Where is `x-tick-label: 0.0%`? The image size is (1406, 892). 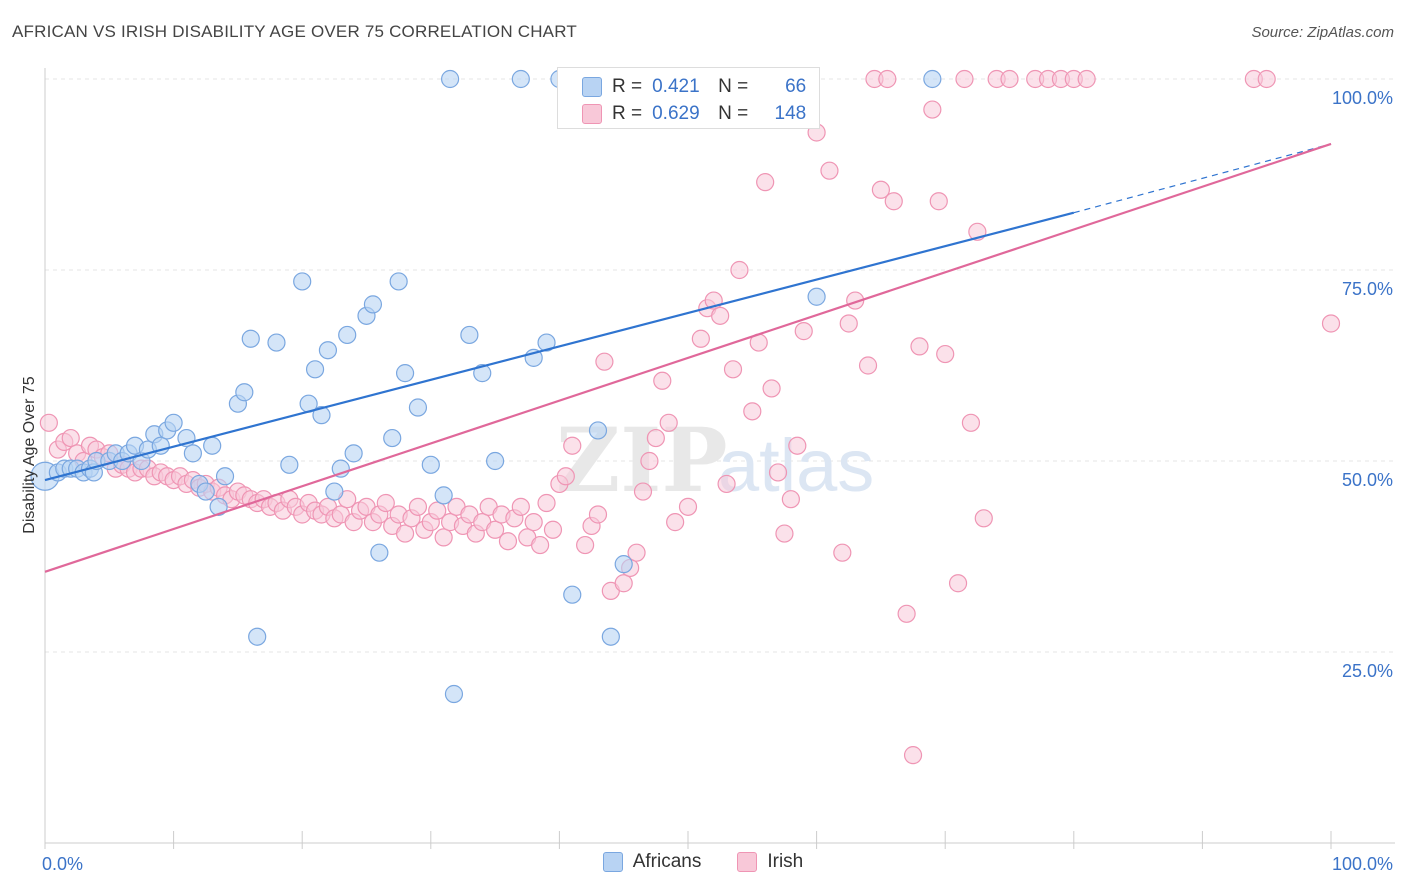
x-tick-label: 0.0% is located at coordinates (62, 864).